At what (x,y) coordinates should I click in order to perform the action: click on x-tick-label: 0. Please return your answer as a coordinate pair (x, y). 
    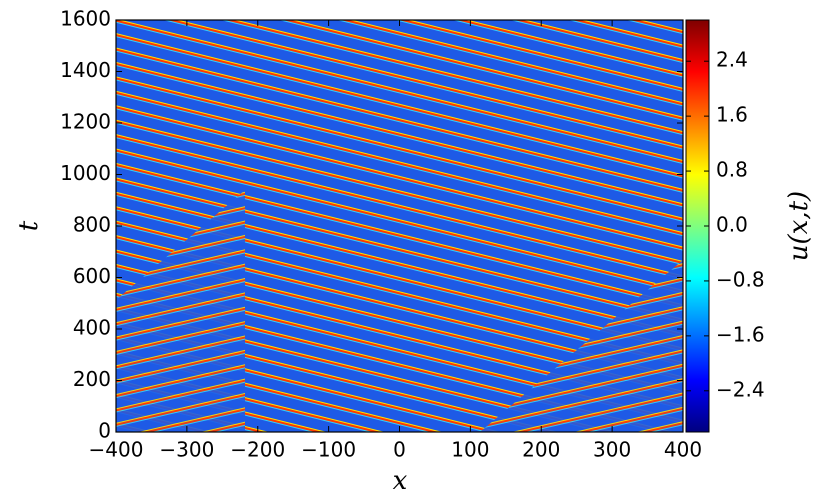
    Looking at the image, I should click on (399, 450).